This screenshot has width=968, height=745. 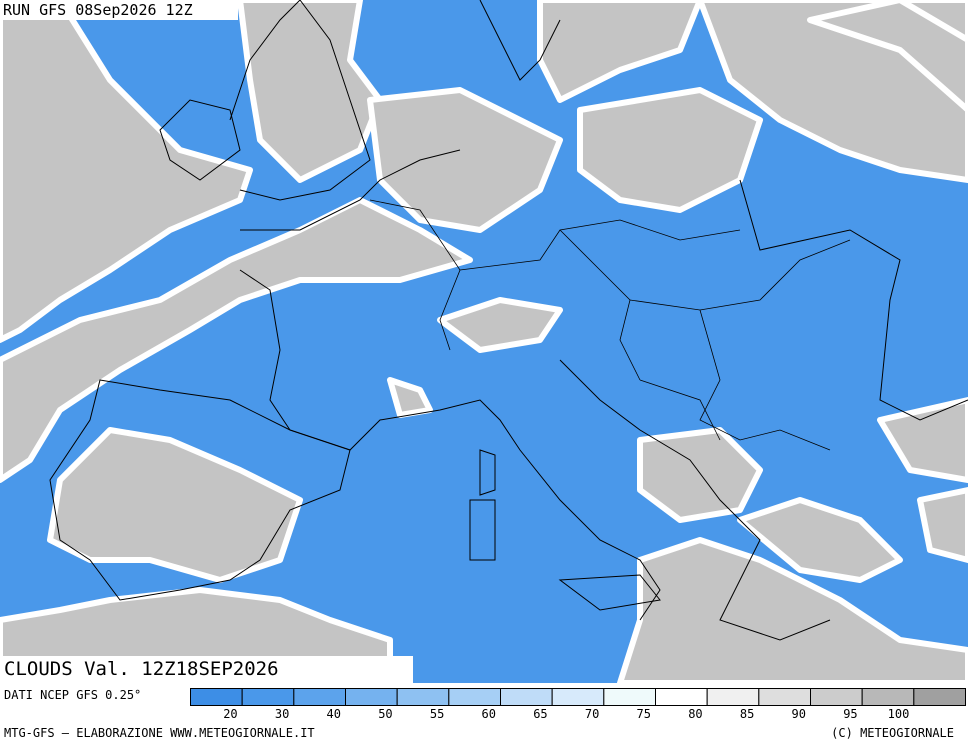 What do you see at coordinates (644, 714) in the screenshot?
I see `scale-label: 75` at bounding box center [644, 714].